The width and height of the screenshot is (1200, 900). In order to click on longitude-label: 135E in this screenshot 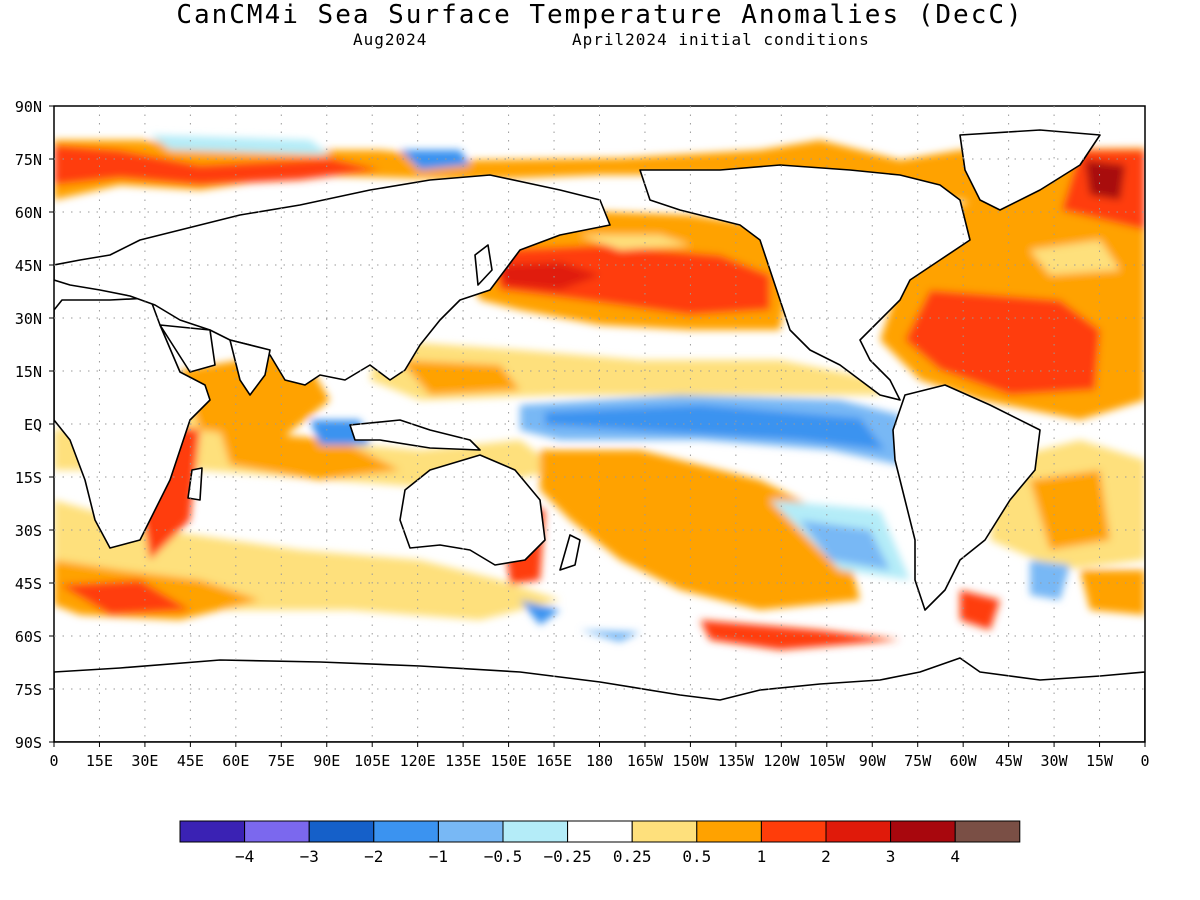, I will do `click(463, 761)`.